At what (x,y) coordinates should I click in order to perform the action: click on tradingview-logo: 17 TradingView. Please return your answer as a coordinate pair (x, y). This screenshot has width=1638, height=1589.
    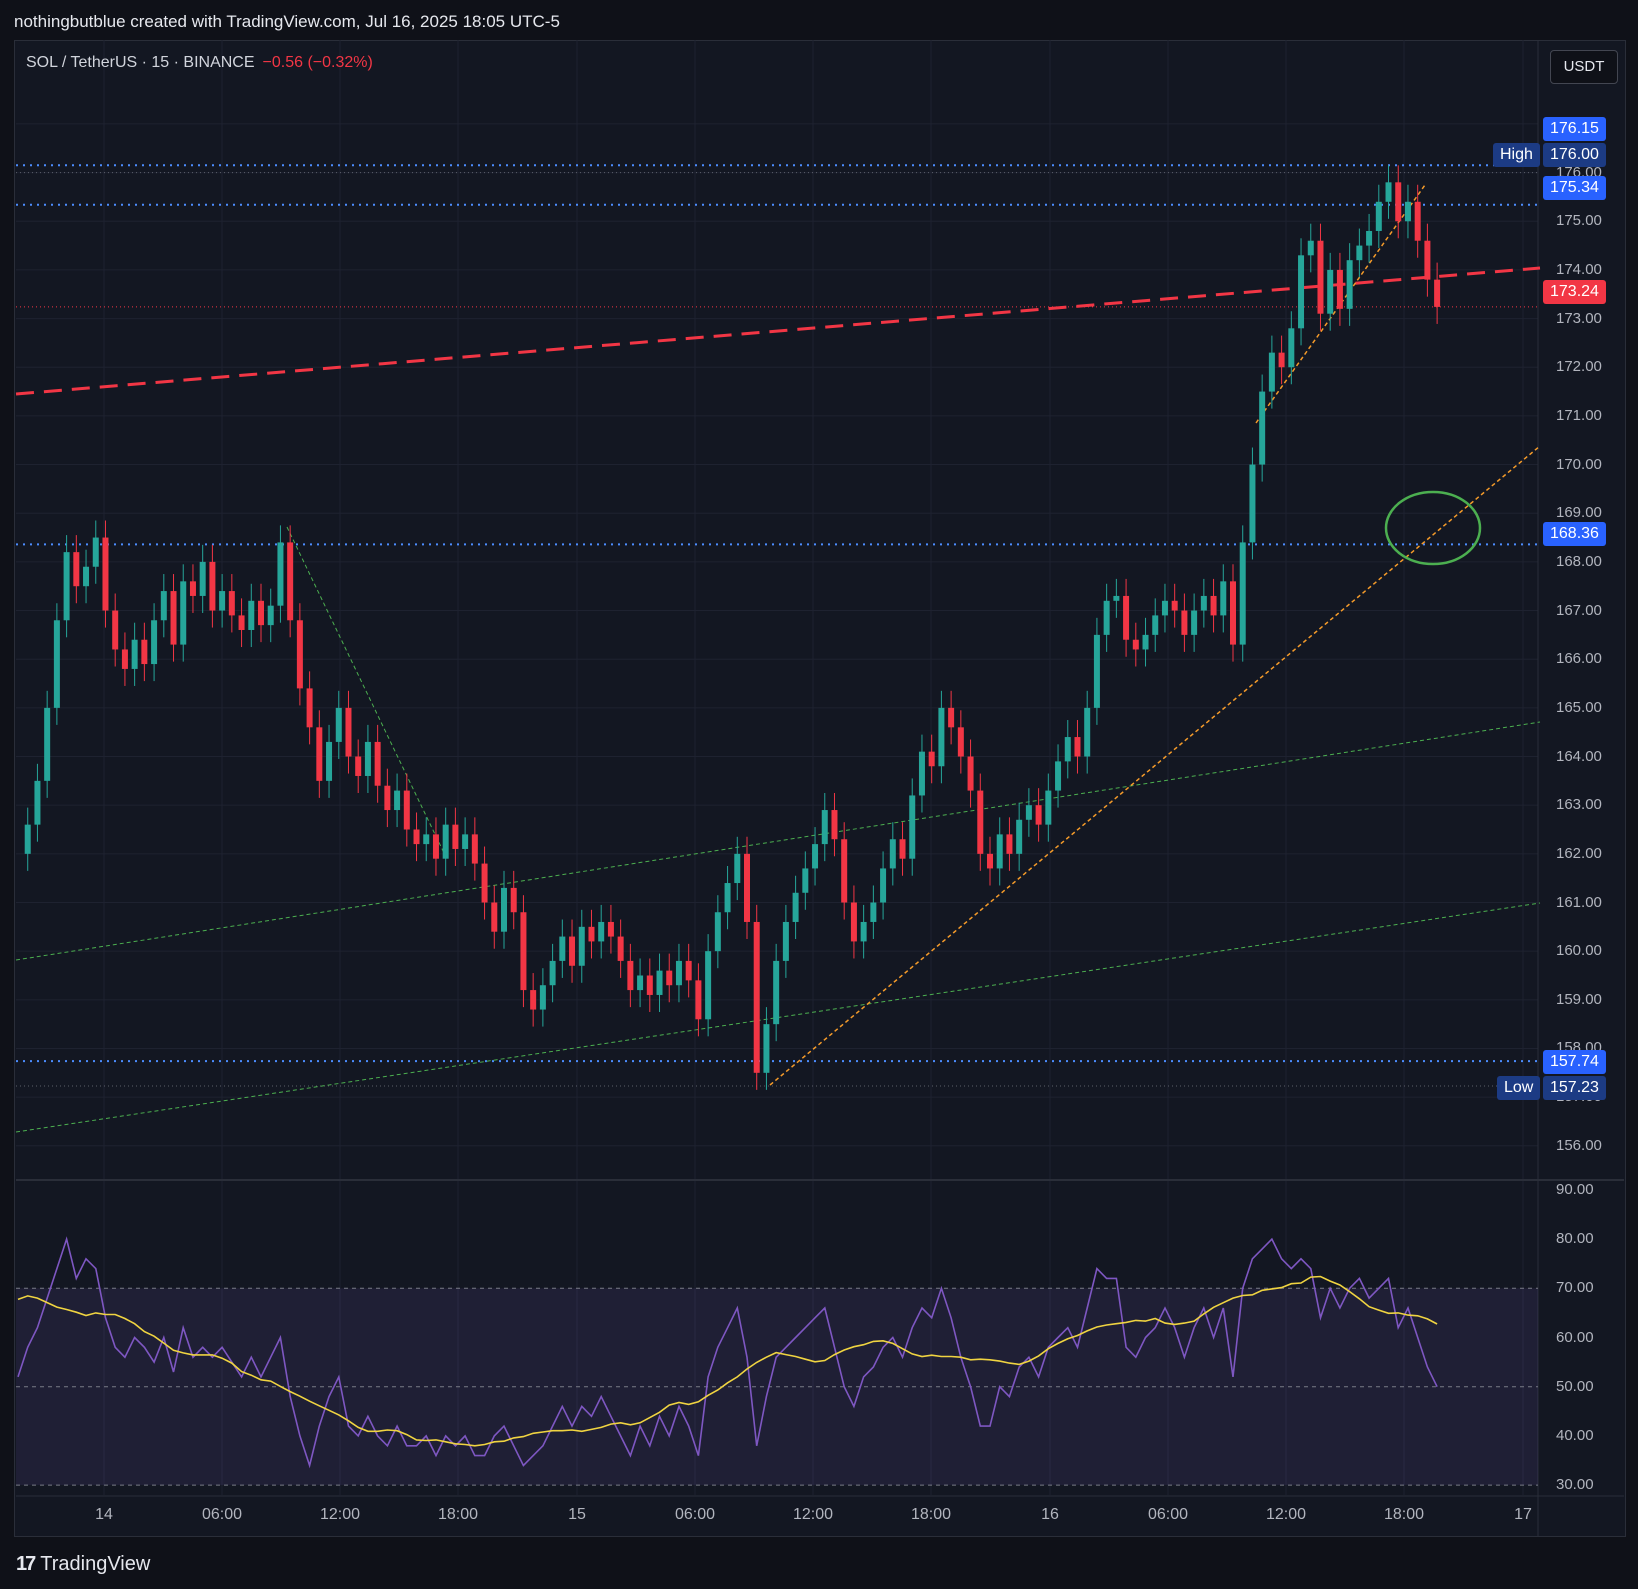
    Looking at the image, I should click on (83, 1564).